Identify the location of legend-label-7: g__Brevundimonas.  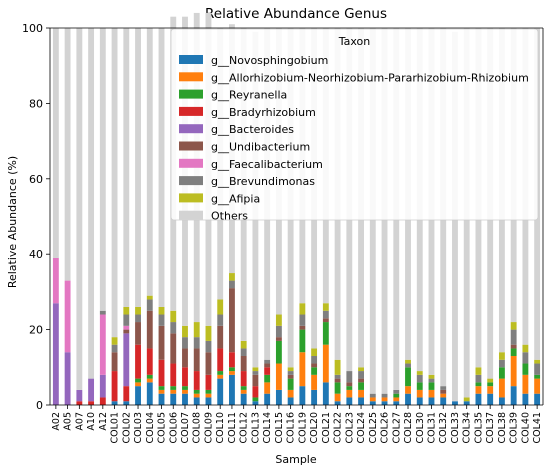
(263, 181).